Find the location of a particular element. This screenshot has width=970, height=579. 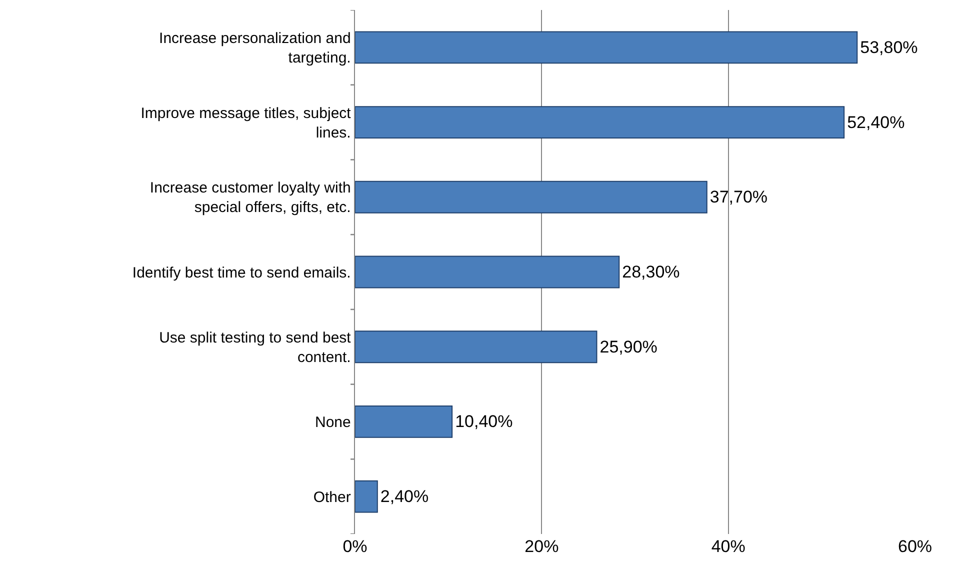

y-tick-label: Increase customer loyalty with special offers, gifts, etc. is located at coordinates (250, 198).